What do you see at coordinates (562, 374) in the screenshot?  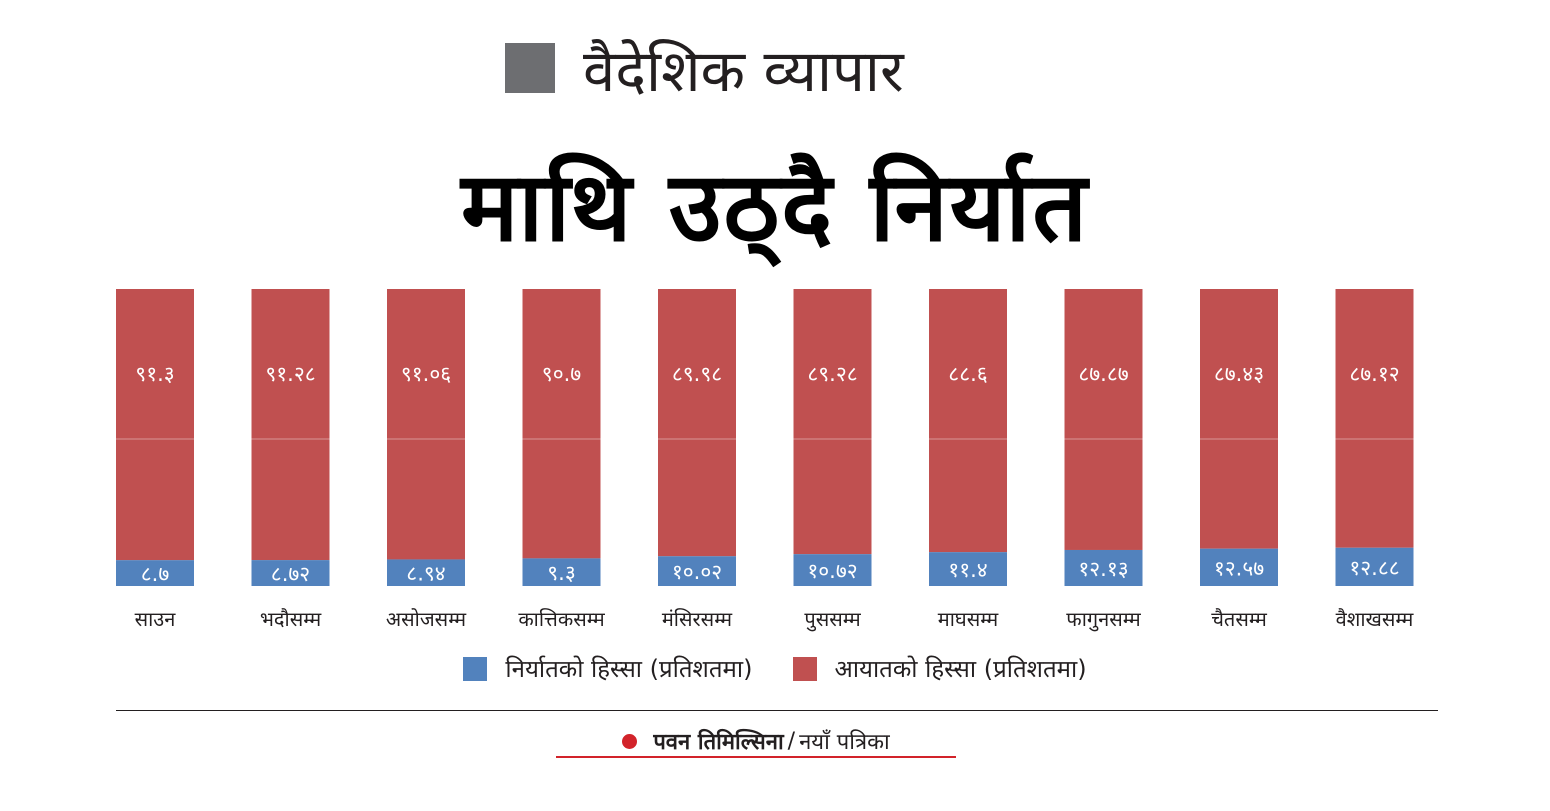 I see `data-label-import: ९०.७` at bounding box center [562, 374].